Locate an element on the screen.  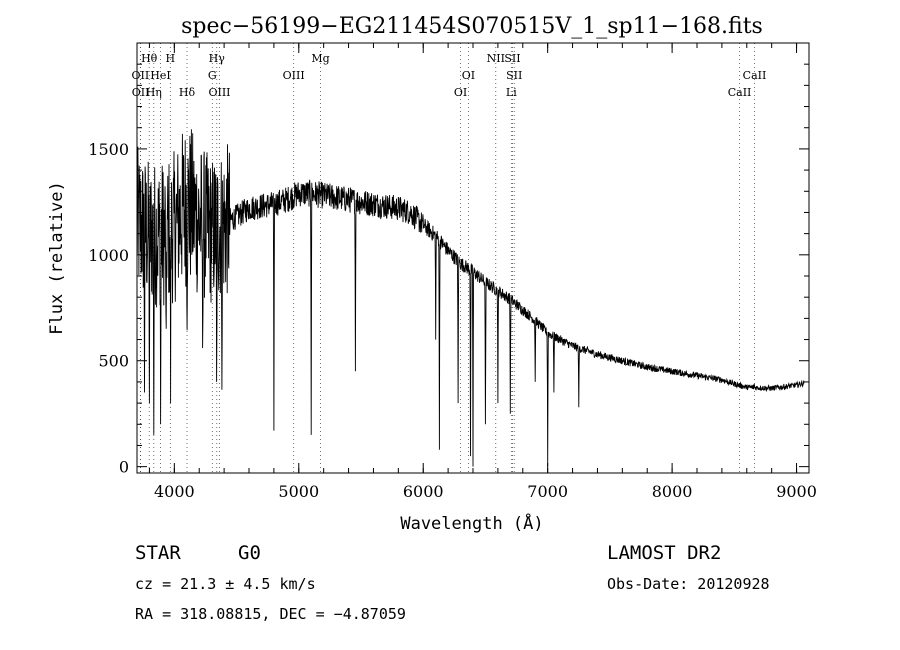
y-axis-label: Flux (relative) is located at coordinates (57, 258).